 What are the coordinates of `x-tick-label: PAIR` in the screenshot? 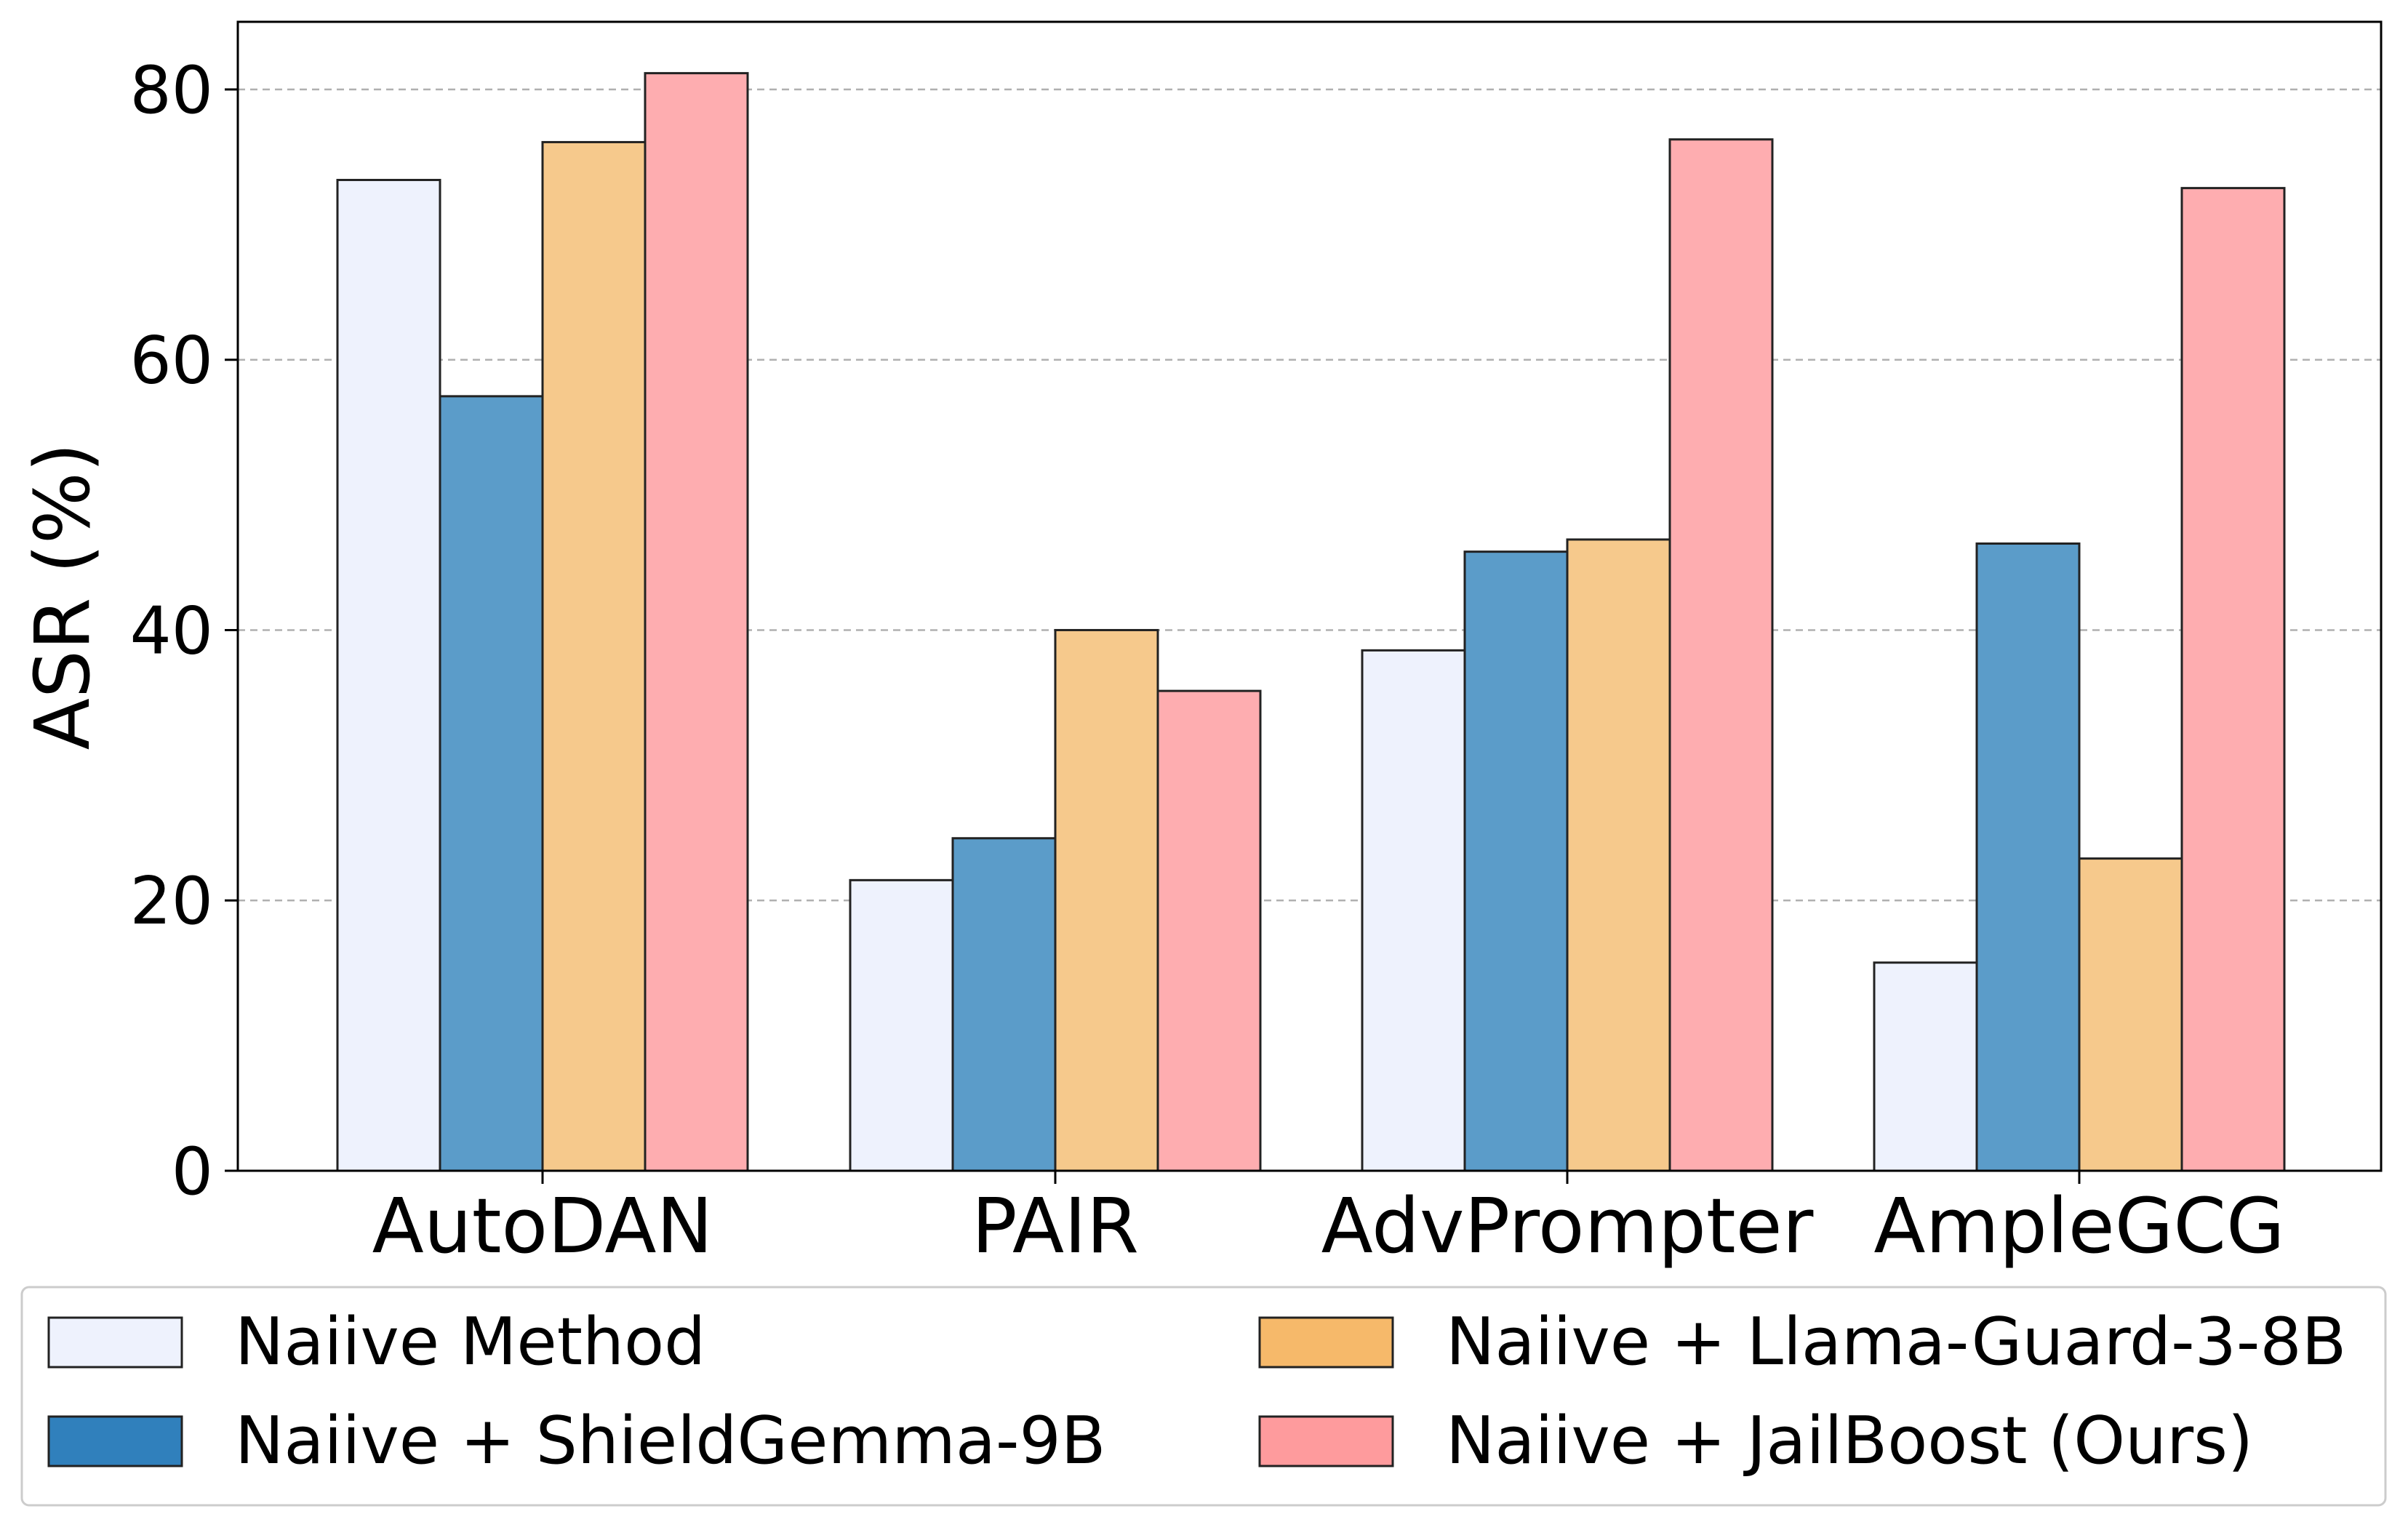 It's located at (1055, 1226).